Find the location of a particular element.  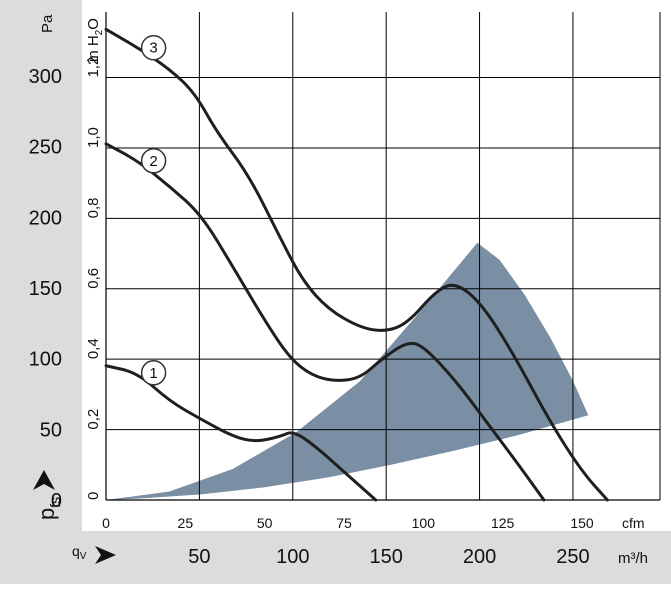

curve-3-label: 3 is located at coordinates (153, 47).